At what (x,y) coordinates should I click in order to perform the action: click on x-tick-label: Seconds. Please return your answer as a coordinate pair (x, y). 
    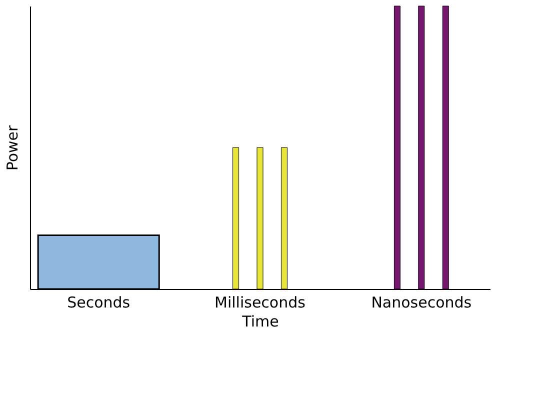
    Looking at the image, I should click on (98, 303).